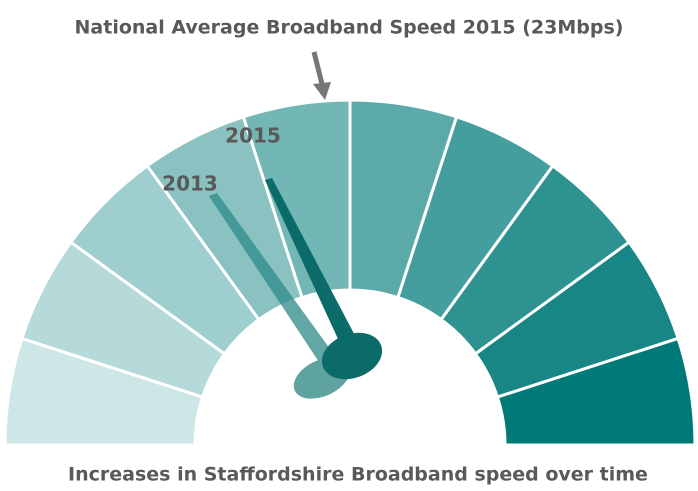  I want to click on needle-2013, so click(271, 277).